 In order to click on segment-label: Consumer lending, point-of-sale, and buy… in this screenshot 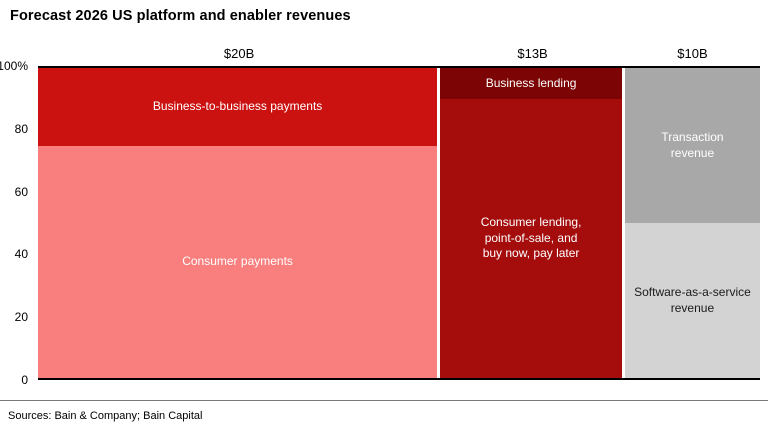, I will do `click(531, 238)`.